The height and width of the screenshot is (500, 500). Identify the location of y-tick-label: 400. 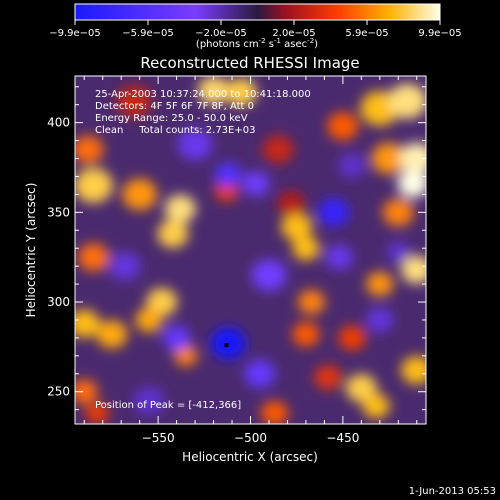
(58, 123).